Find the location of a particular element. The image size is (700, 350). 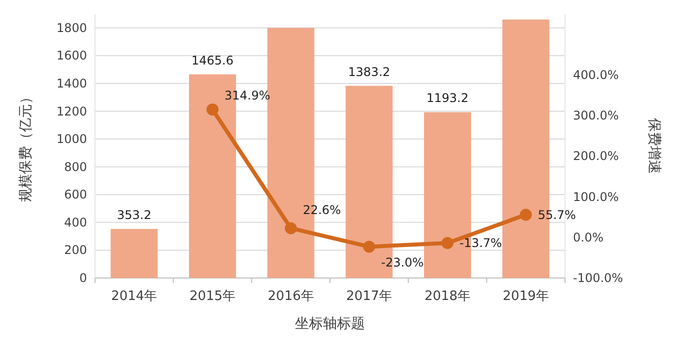

y2-tick-label: -100.0% is located at coordinates (598, 278).